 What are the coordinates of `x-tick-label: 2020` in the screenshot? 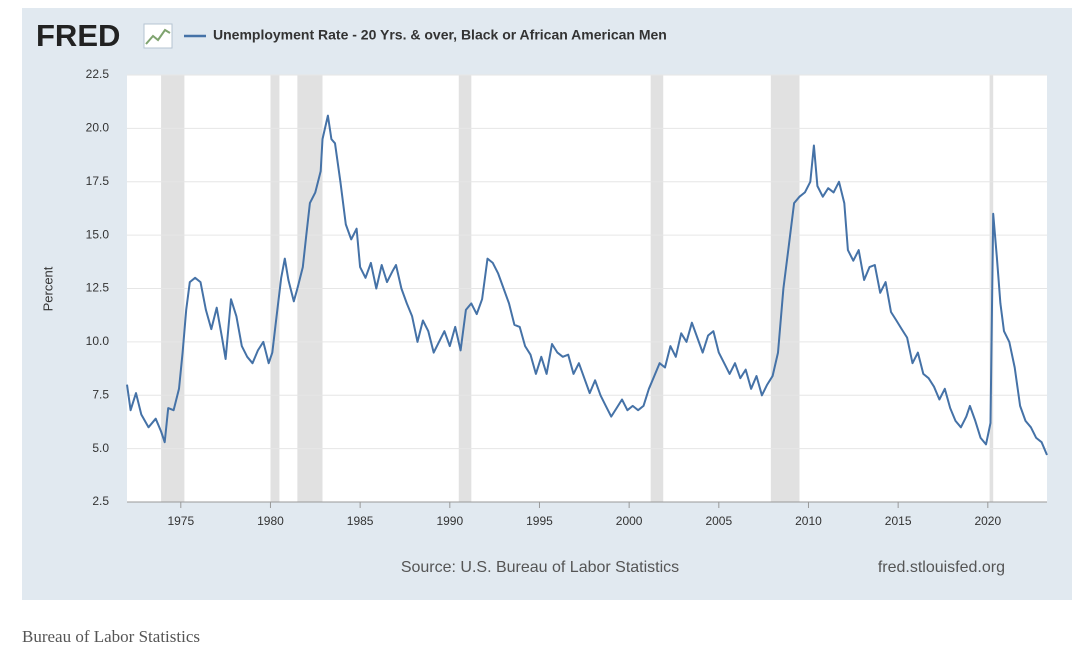 It's located at (987, 521).